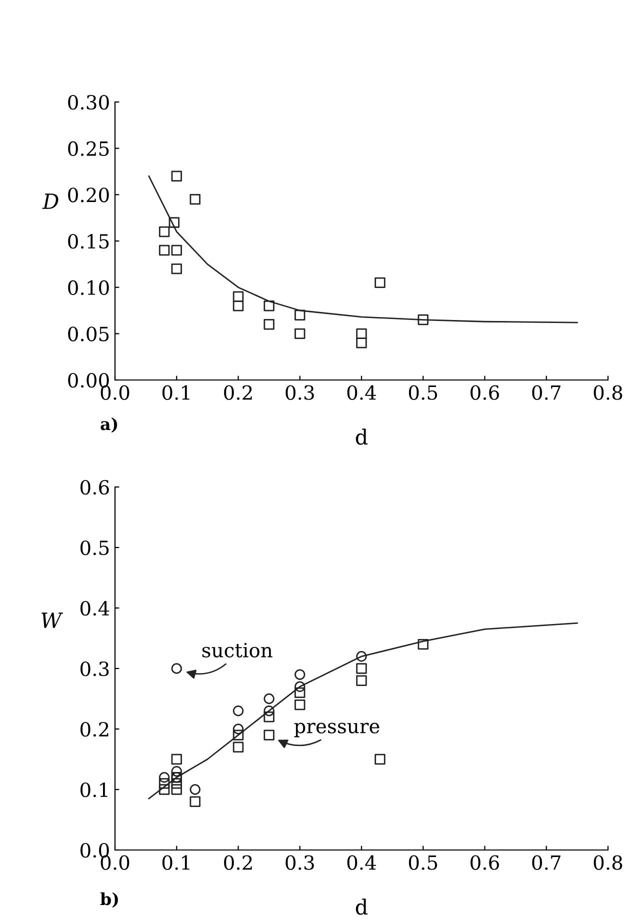 The width and height of the screenshot is (635, 924). I want to click on y-axis-title: D, so click(50, 201).